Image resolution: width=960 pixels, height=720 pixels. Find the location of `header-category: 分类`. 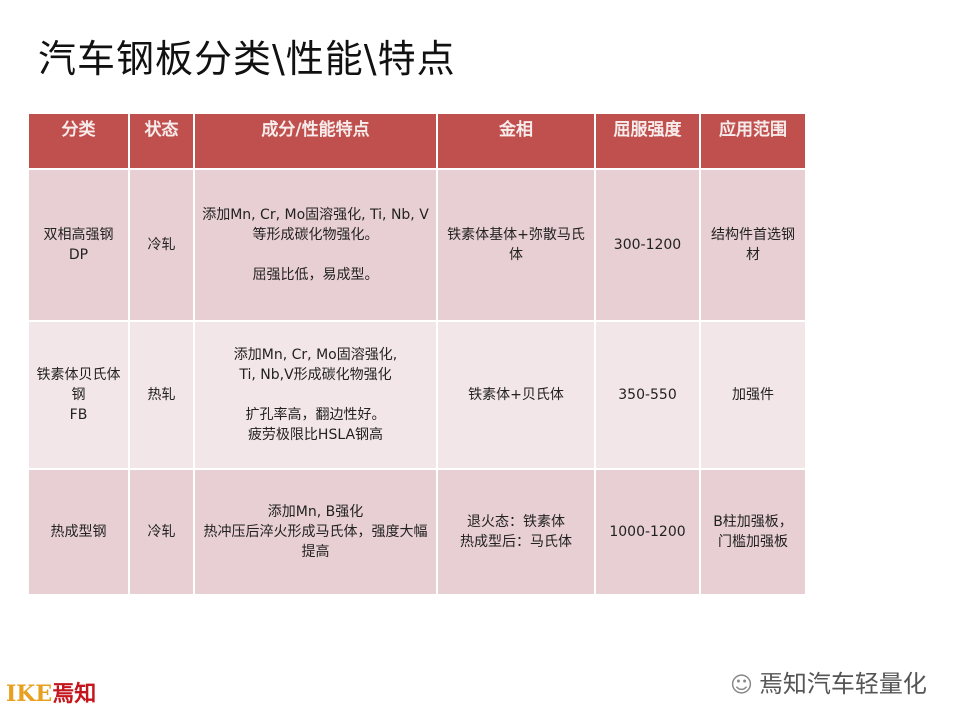

header-category: 分类 is located at coordinates (78, 141).